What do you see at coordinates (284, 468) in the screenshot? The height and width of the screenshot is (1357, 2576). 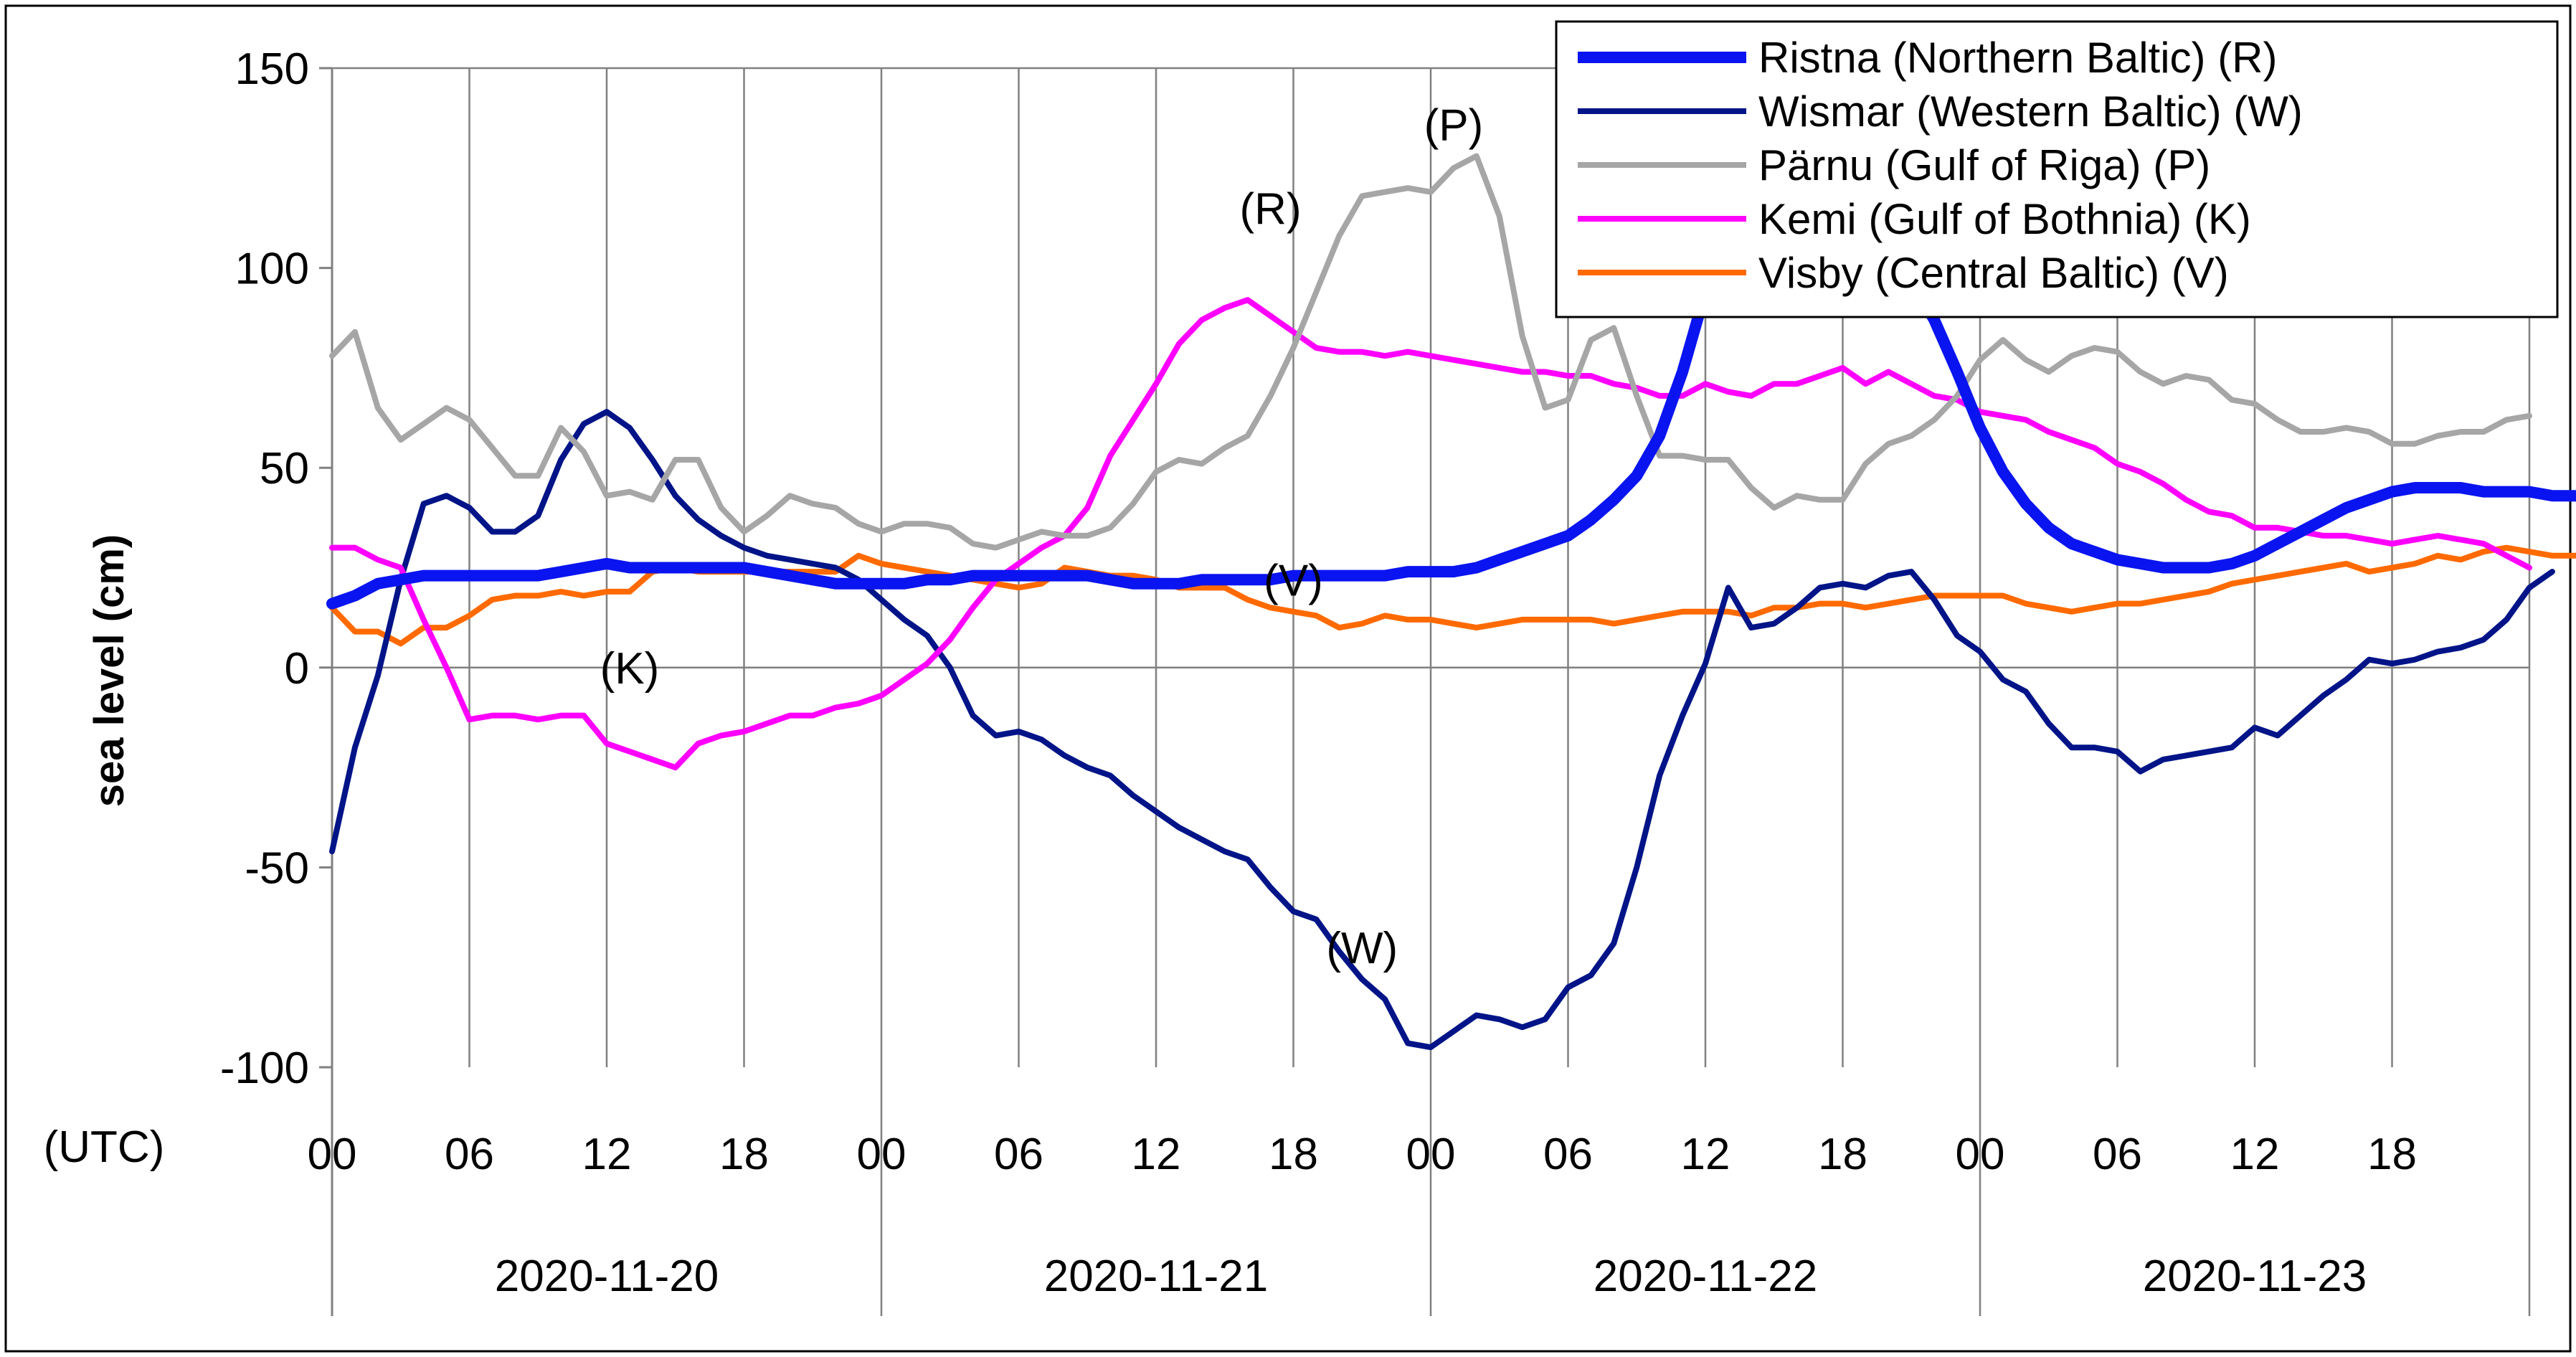 I see `y-tick-label: 50` at bounding box center [284, 468].